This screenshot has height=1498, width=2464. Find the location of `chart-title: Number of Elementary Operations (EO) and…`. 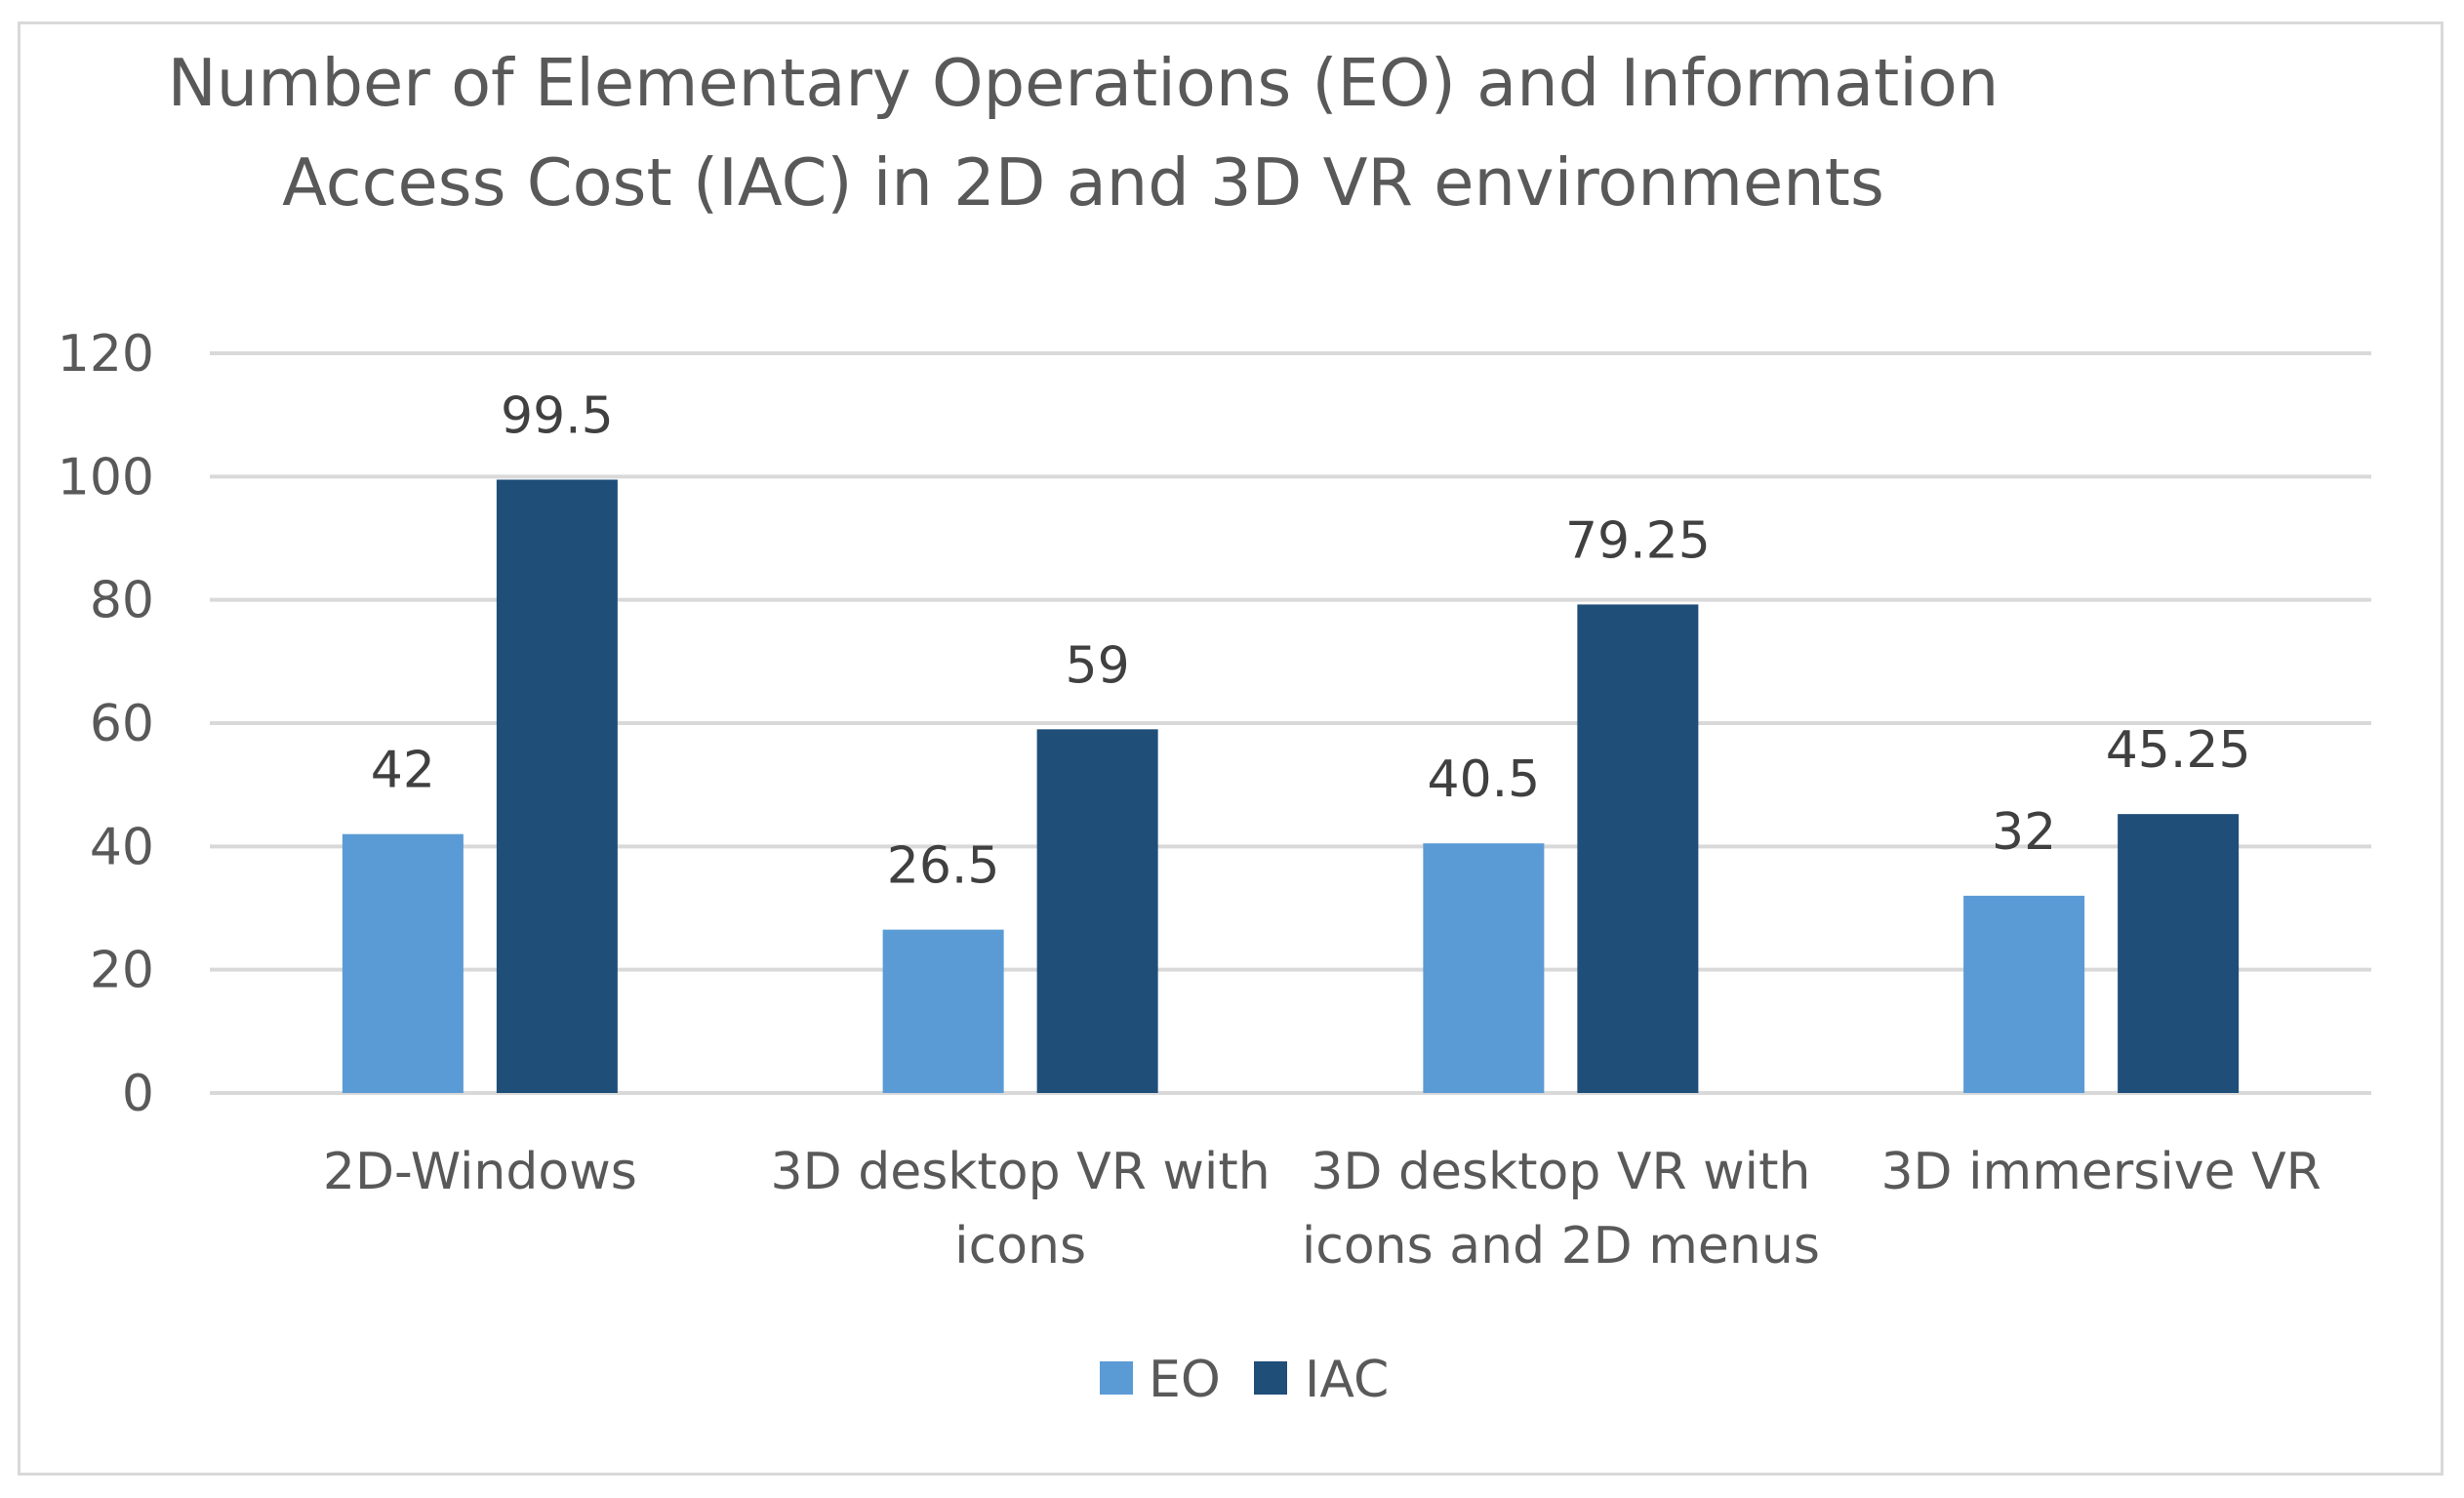

chart-title: Number of Elementary Operations (EO) and… is located at coordinates (1083, 133).